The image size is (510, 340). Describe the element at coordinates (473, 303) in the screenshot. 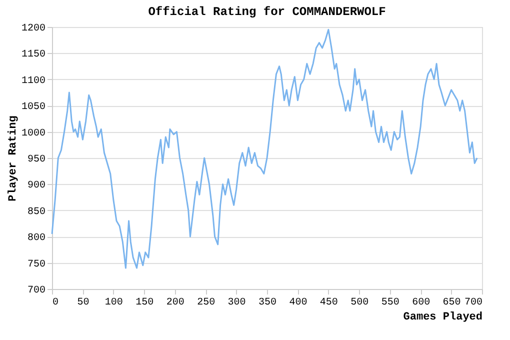

I see `x-tick-label: 700` at that location.